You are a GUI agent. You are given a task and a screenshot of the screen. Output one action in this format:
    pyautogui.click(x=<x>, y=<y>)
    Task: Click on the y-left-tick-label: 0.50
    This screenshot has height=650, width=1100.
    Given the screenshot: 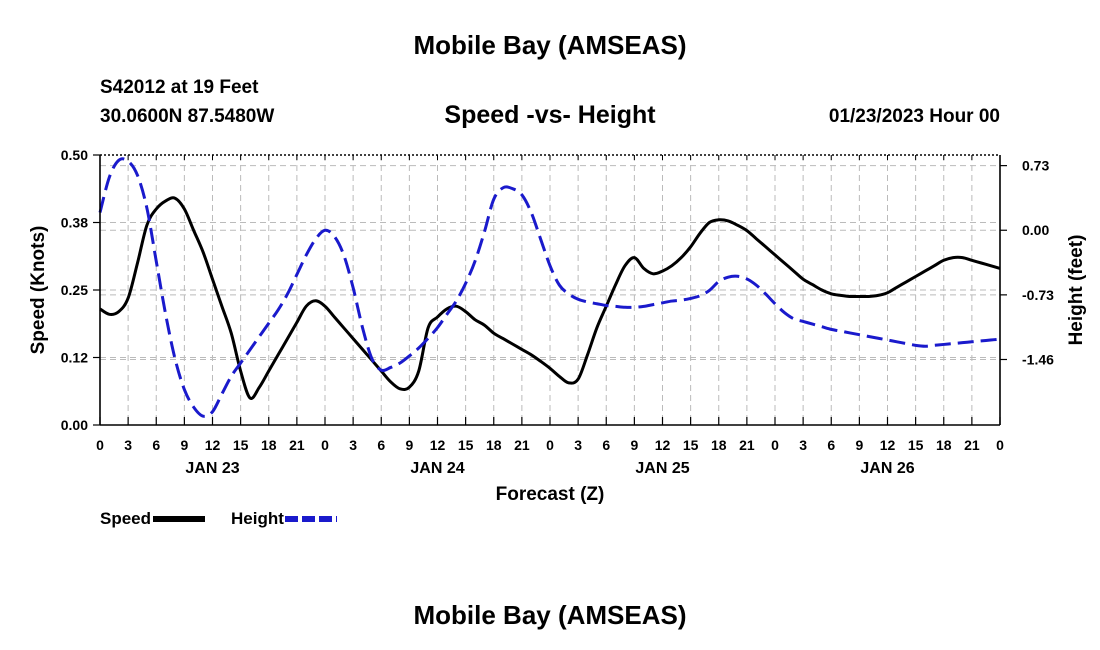 What is the action you would take?
    pyautogui.click(x=74, y=155)
    